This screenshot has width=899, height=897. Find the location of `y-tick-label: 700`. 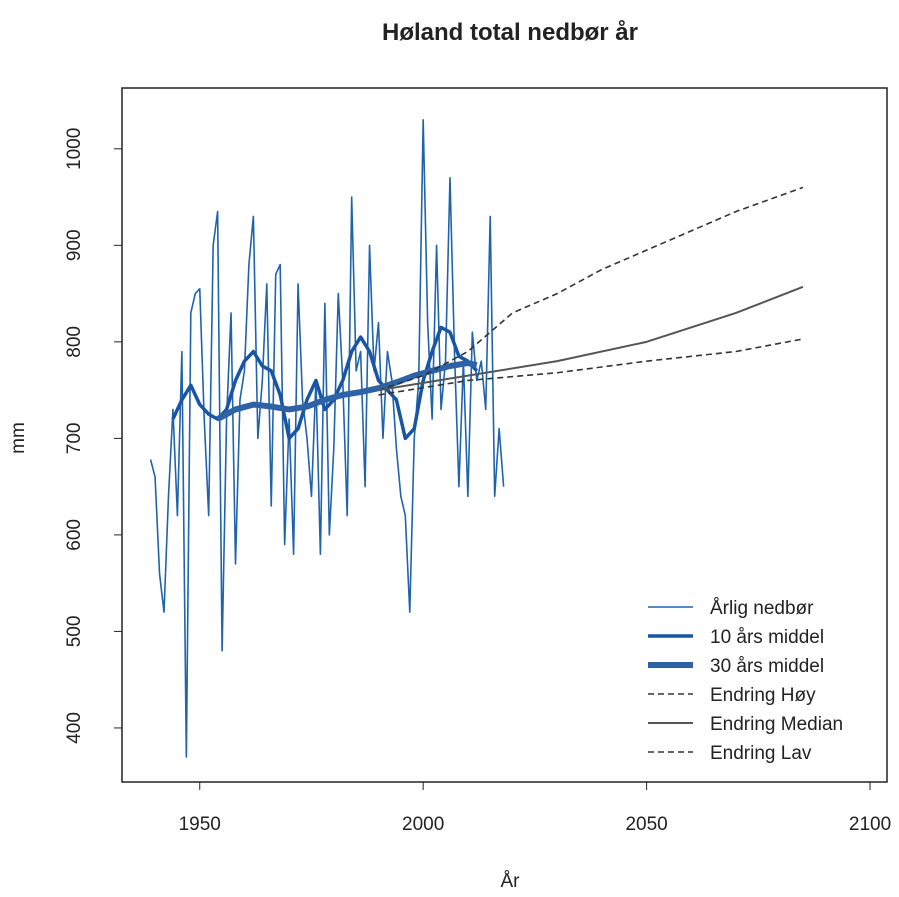

y-tick-label: 700 is located at coordinates (74, 439).